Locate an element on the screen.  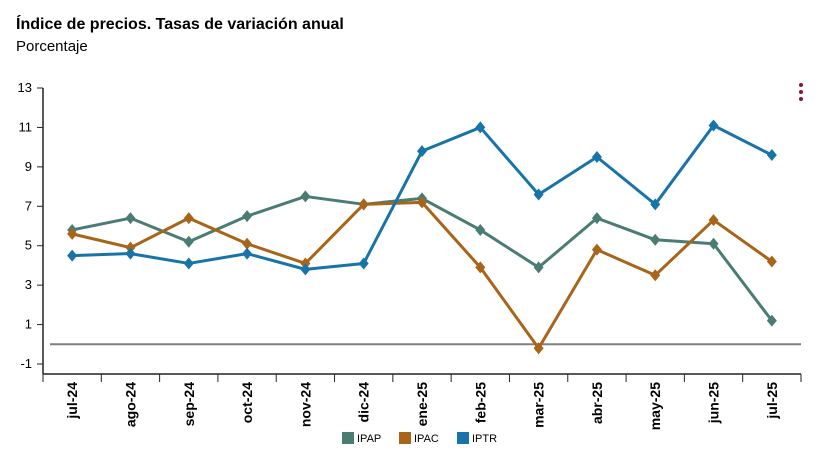
legend-label-ipac: IPAC is located at coordinates (426, 439).